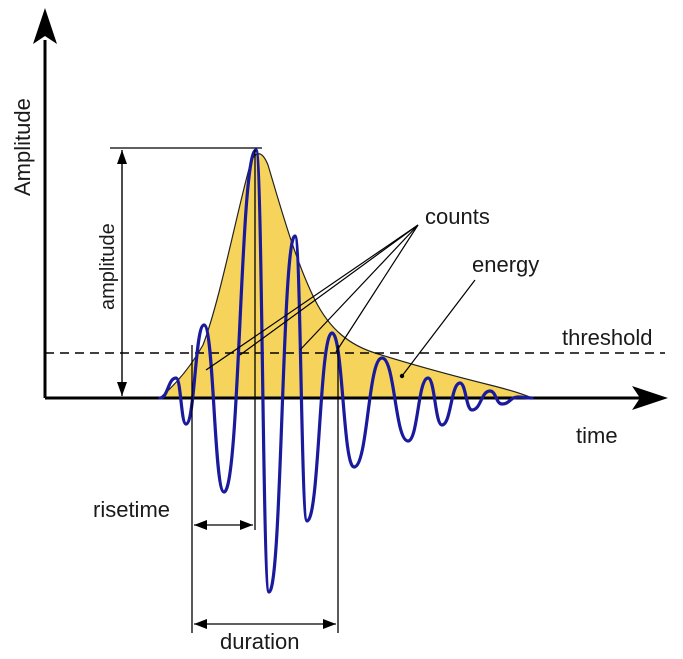 Image resolution: width=683 pixels, height=659 pixels. Describe the element at coordinates (438, 328) in the screenshot. I see `energy-leader-line` at that location.